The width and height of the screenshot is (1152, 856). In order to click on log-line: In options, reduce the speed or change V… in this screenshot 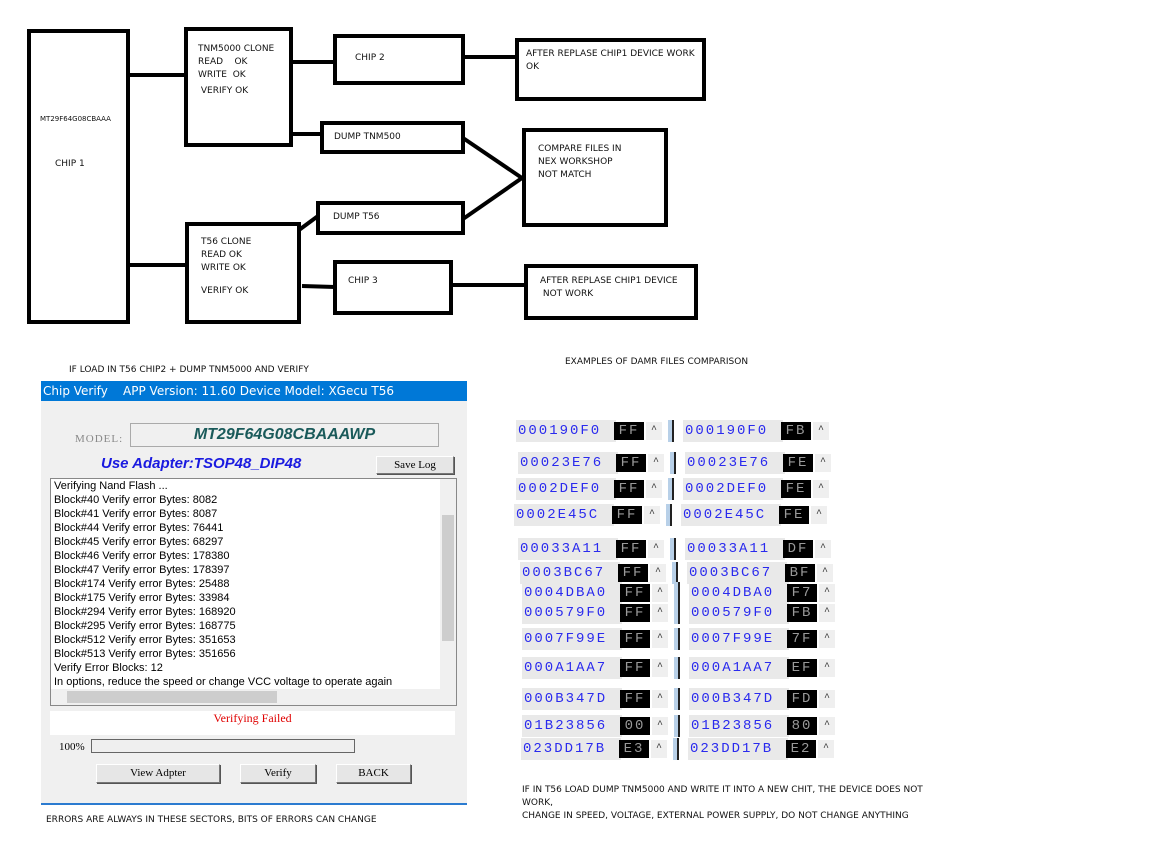, I will do `click(223, 682)`.